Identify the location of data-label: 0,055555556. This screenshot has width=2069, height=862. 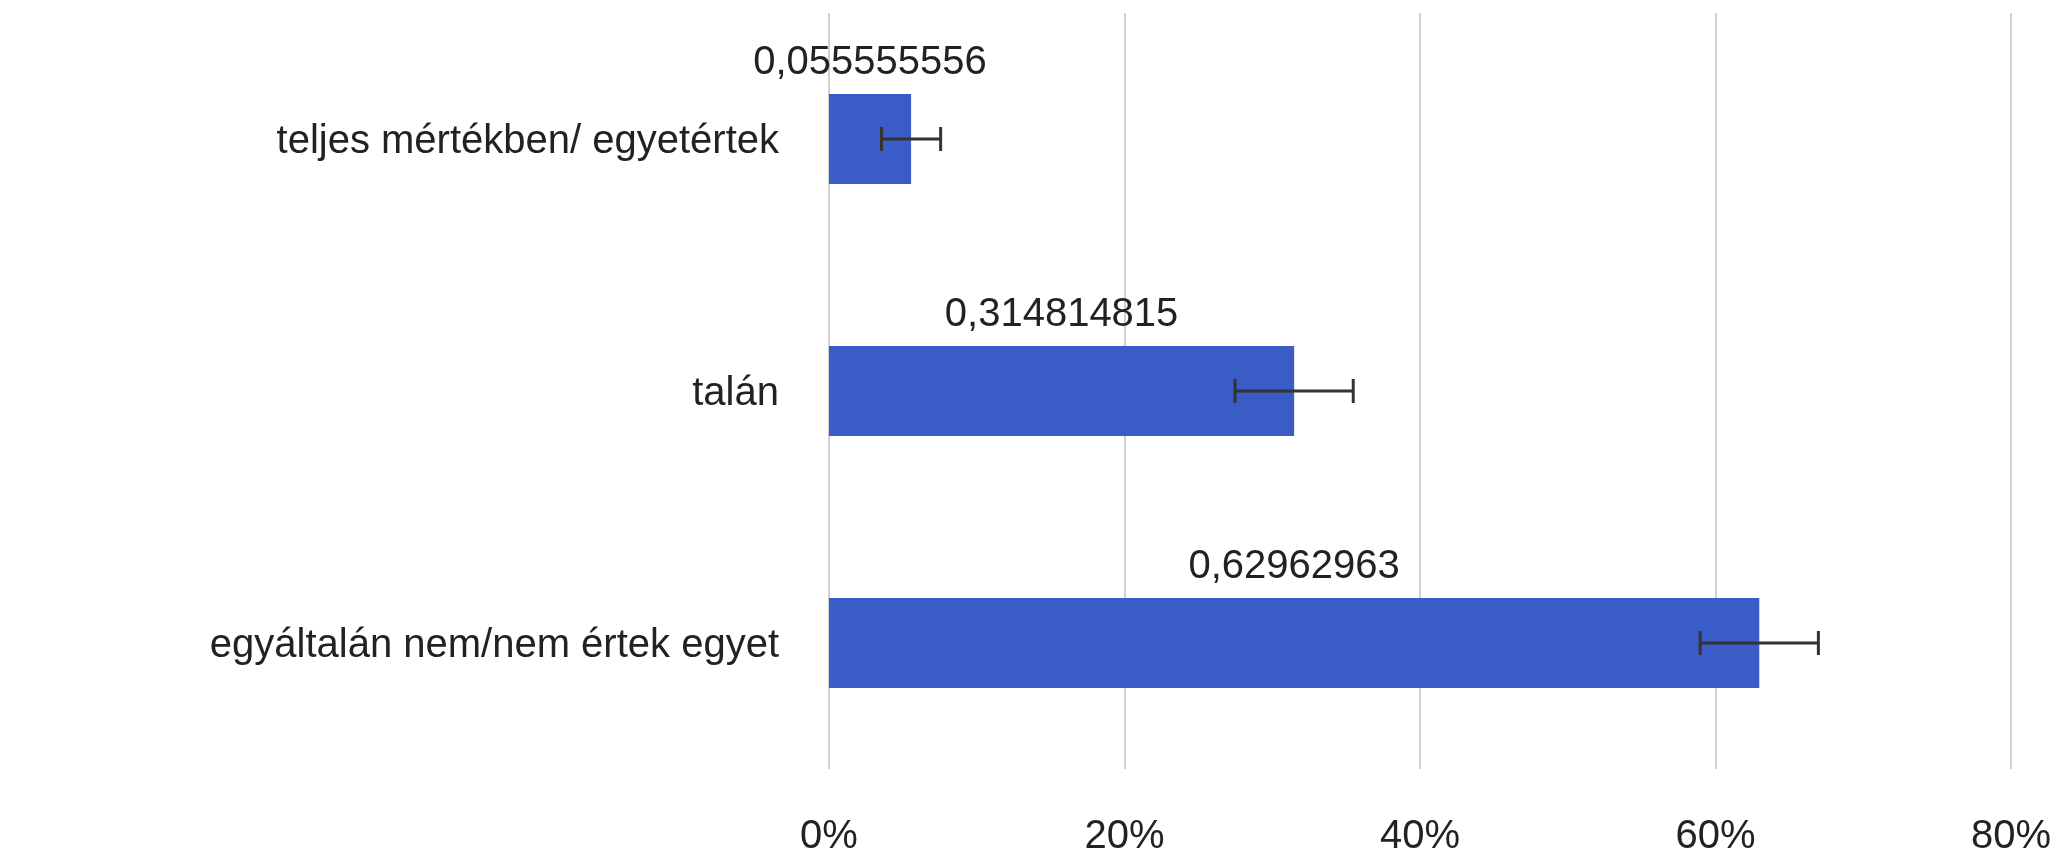
(870, 60).